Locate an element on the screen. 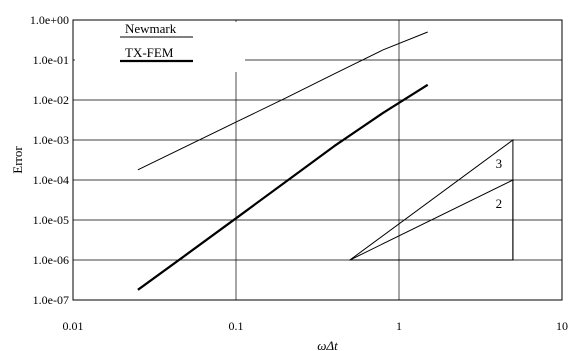 This screenshot has height=351, width=571. y-tick-label: 1.0e-04 is located at coordinates (51, 180).